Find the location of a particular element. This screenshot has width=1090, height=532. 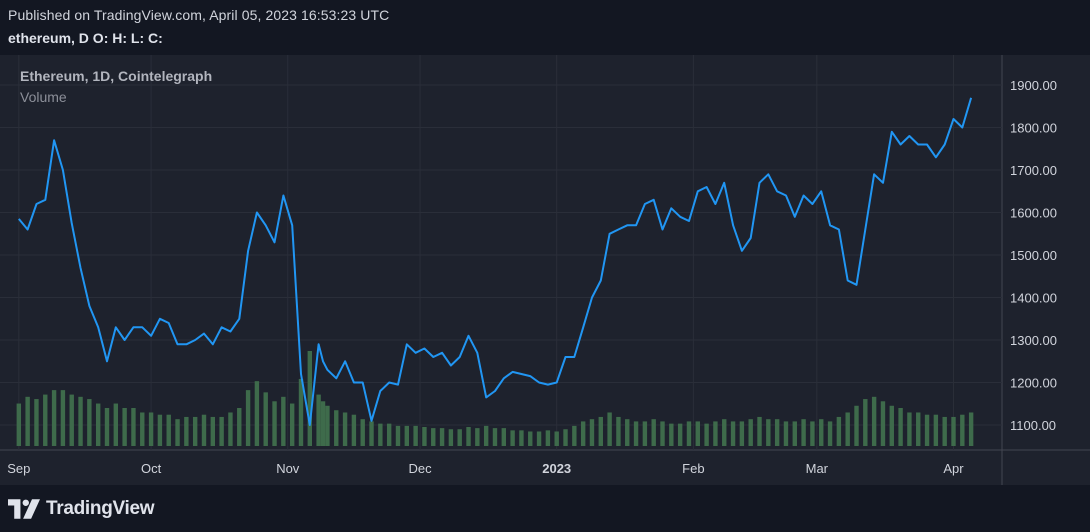

y-tick-label: 1700.00 is located at coordinates (1033, 170).